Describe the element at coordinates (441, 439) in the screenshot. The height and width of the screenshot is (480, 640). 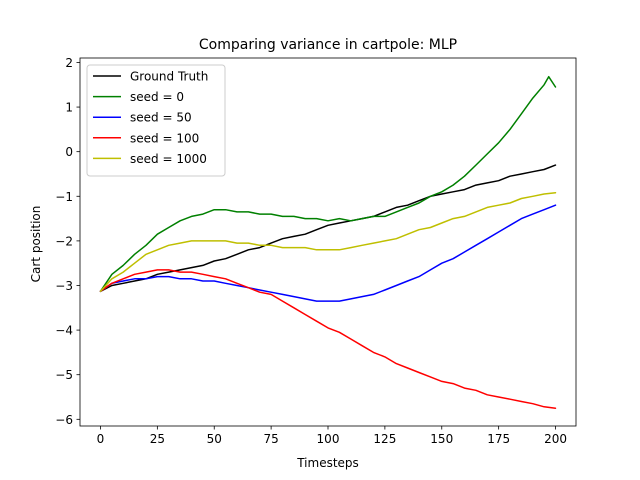
I see `x-tick-label: 150` at that location.